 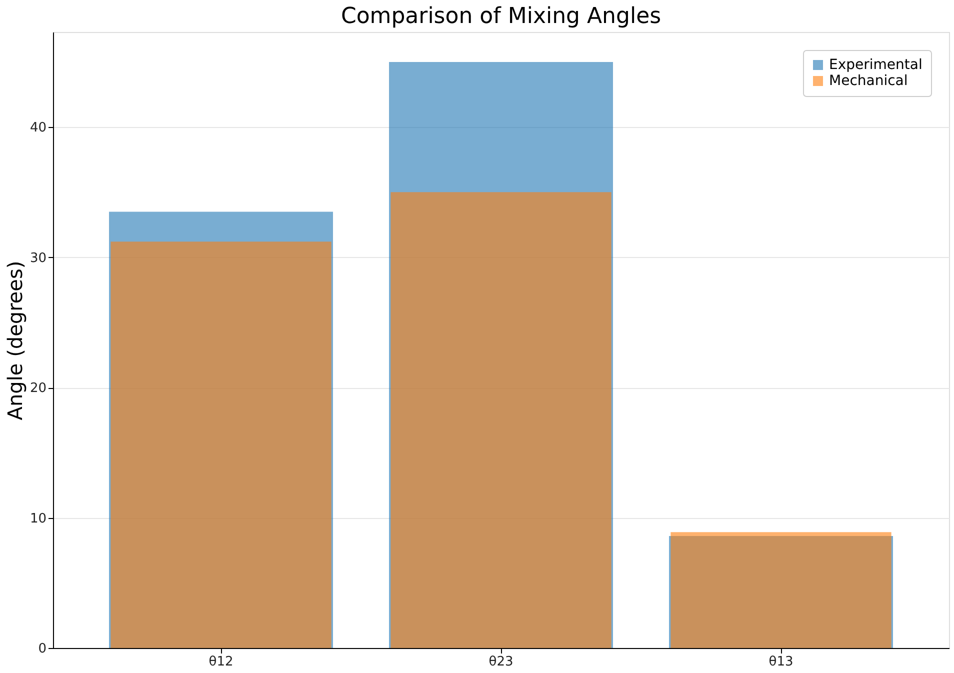 What do you see at coordinates (501, 662) in the screenshot?
I see `x-tick-label: θ23` at bounding box center [501, 662].